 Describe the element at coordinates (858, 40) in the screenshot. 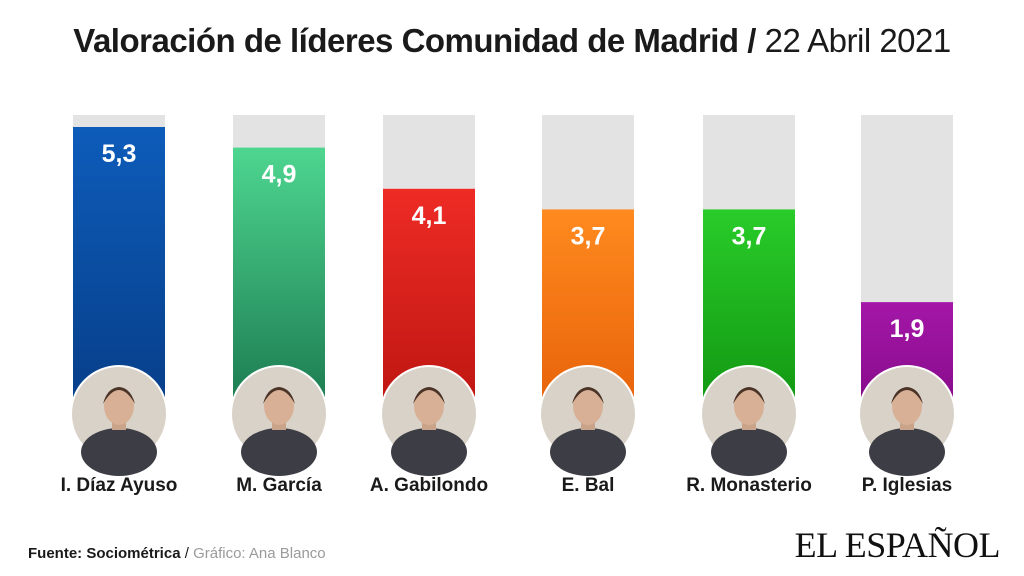

I see `title-date: 22 Abril 2021` at that location.